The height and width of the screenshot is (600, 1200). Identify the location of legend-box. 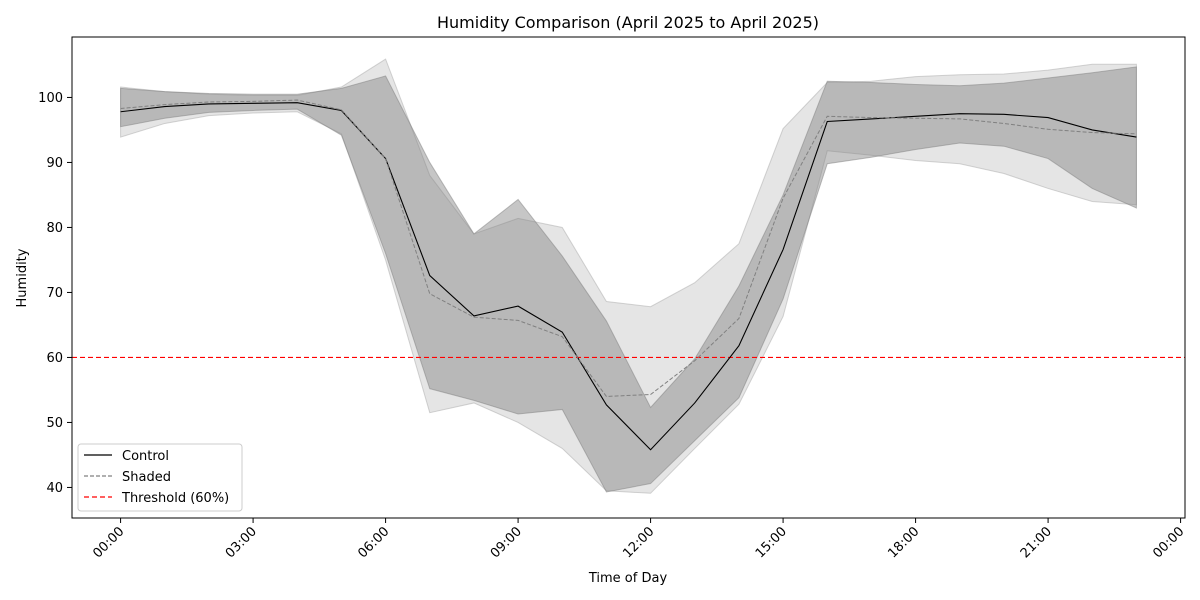
(160, 477).